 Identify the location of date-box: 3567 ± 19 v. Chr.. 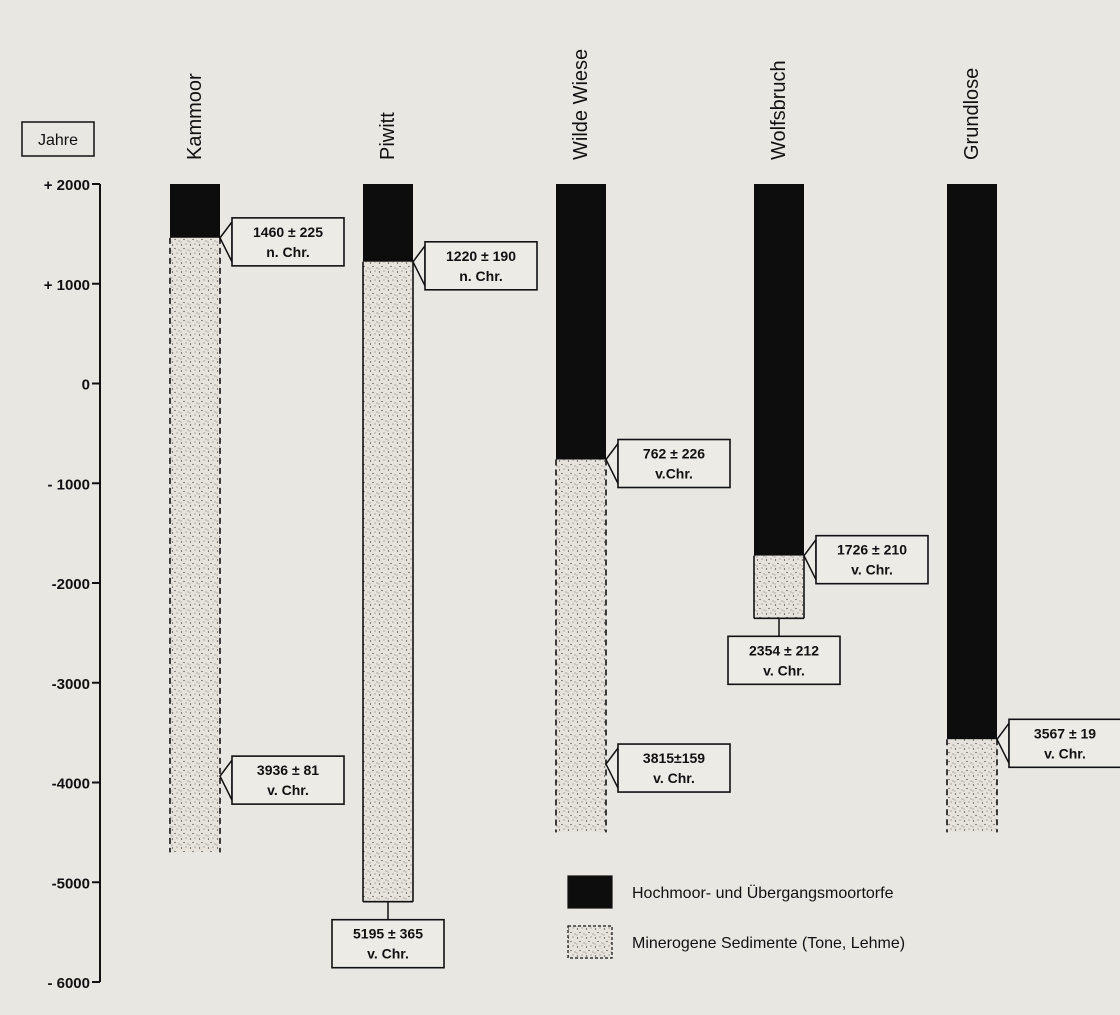
(1064, 743).